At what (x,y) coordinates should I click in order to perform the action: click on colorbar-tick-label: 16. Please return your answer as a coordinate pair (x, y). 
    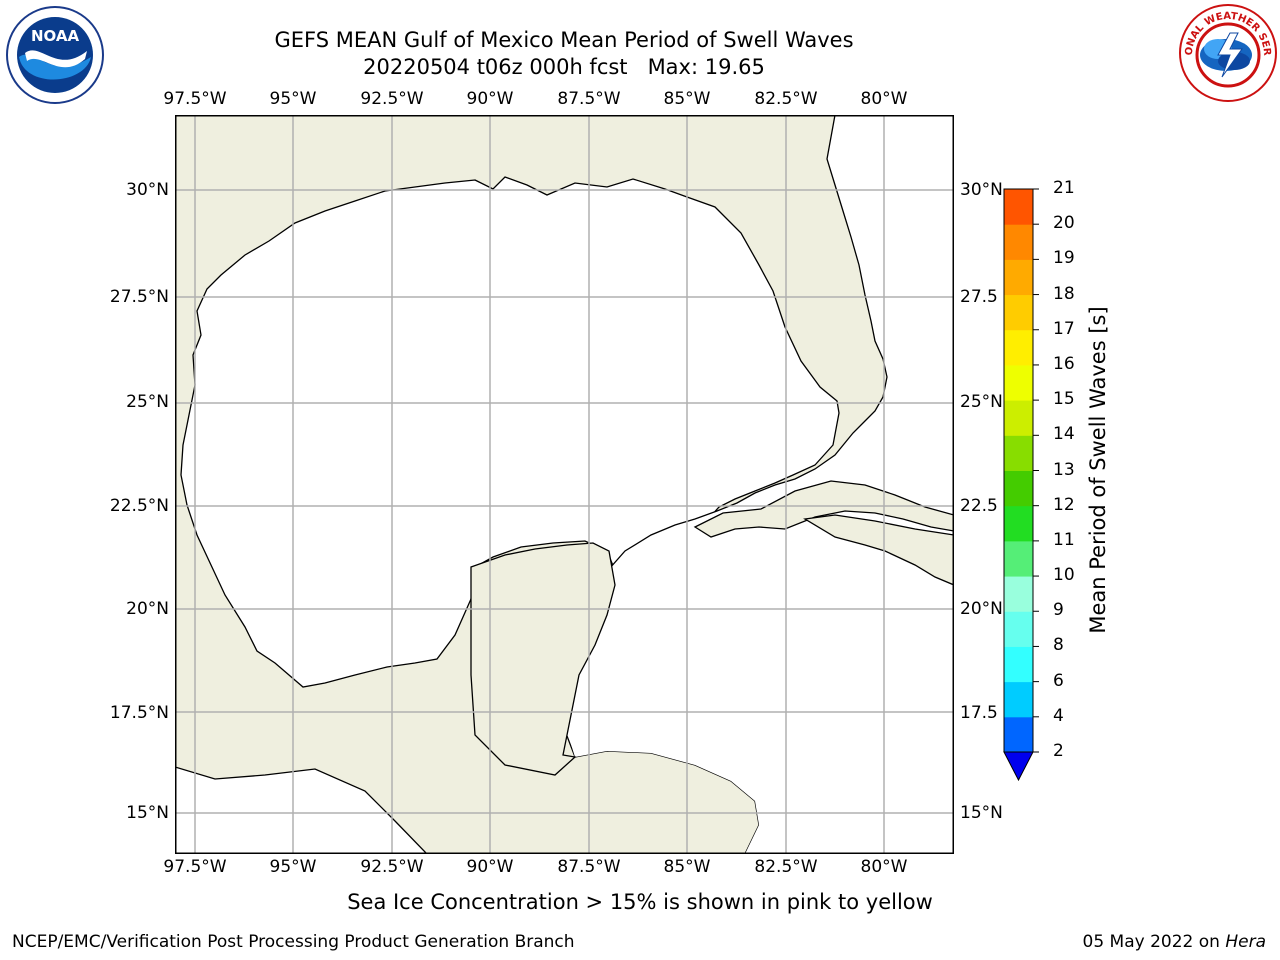
    Looking at the image, I should click on (1064, 363).